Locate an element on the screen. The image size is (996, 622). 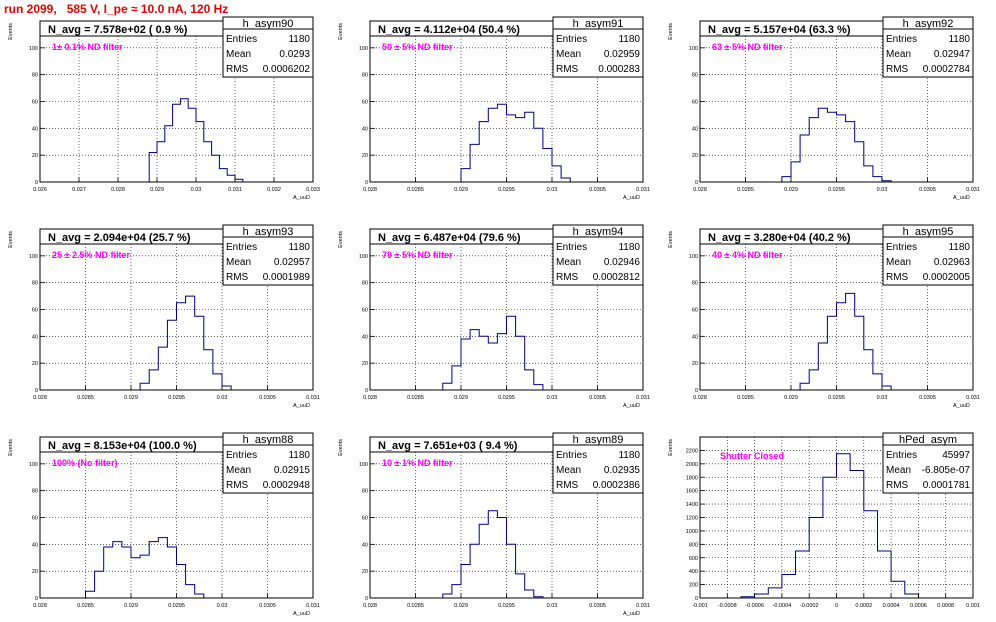
x-axis-label: A_uuD is located at coordinates (631, 198).